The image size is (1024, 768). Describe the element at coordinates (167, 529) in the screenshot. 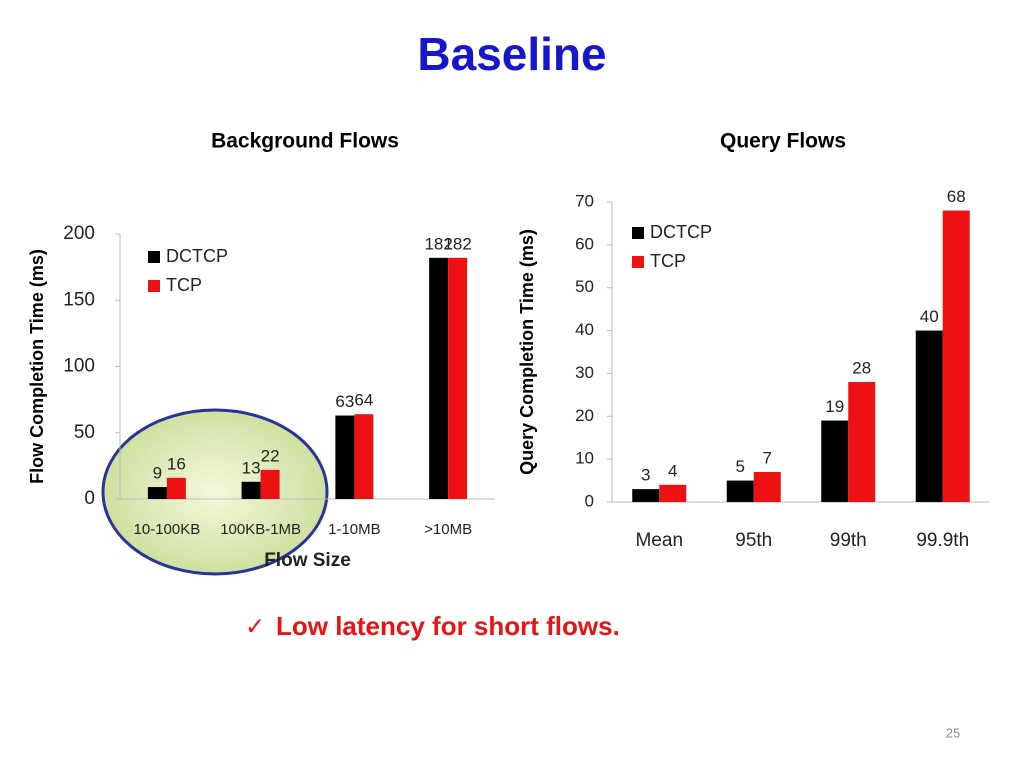

I see `x-tick-label: 10-100KB` at that location.